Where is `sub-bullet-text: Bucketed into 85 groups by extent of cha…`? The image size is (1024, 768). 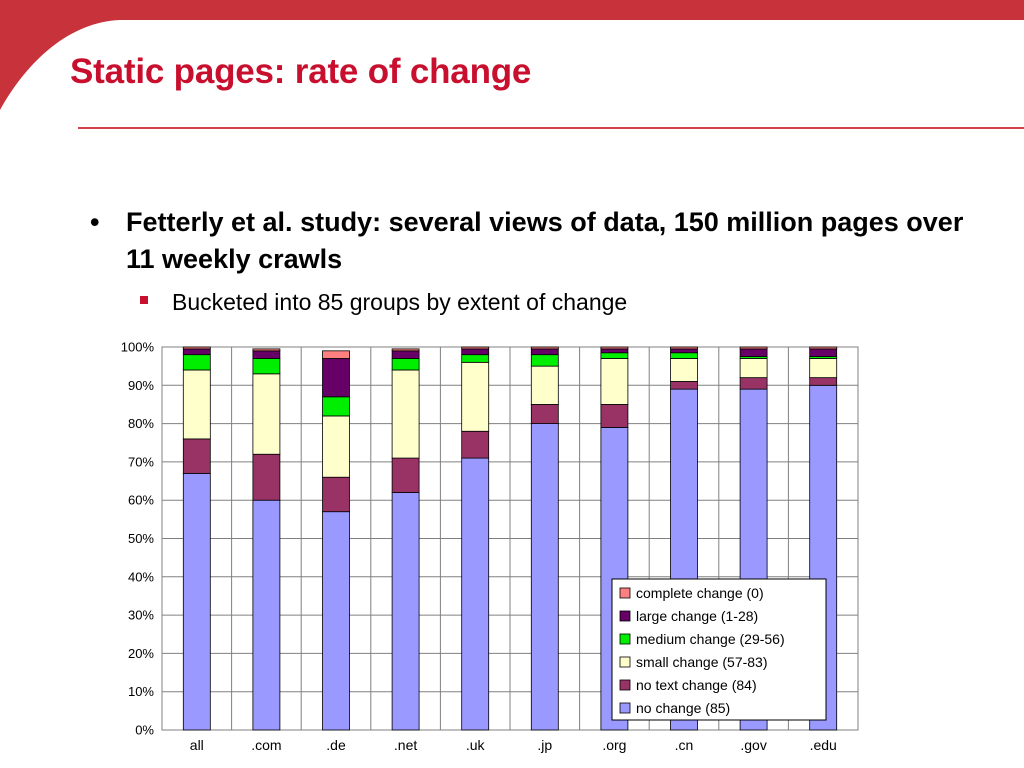
sub-bullet-text: Bucketed into 85 groups by extent of cha… is located at coordinates (400, 302).